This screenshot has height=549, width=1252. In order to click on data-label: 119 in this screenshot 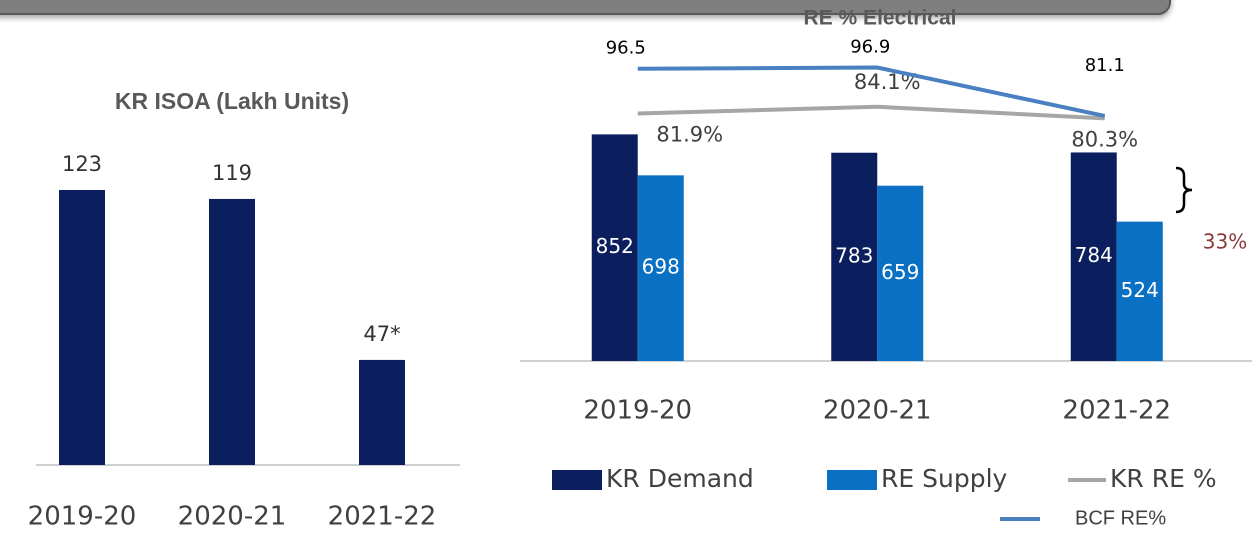, I will do `click(232, 173)`.